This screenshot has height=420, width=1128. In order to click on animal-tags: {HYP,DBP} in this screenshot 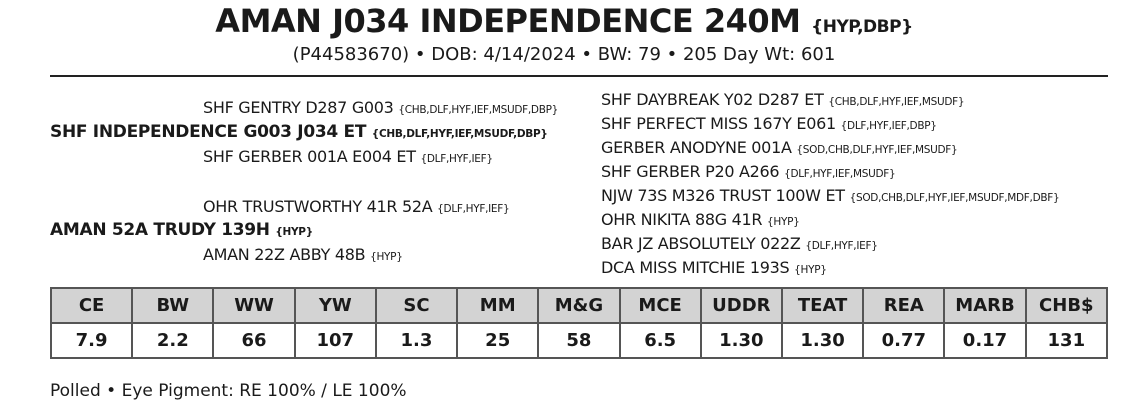, I will do `click(862, 27)`.